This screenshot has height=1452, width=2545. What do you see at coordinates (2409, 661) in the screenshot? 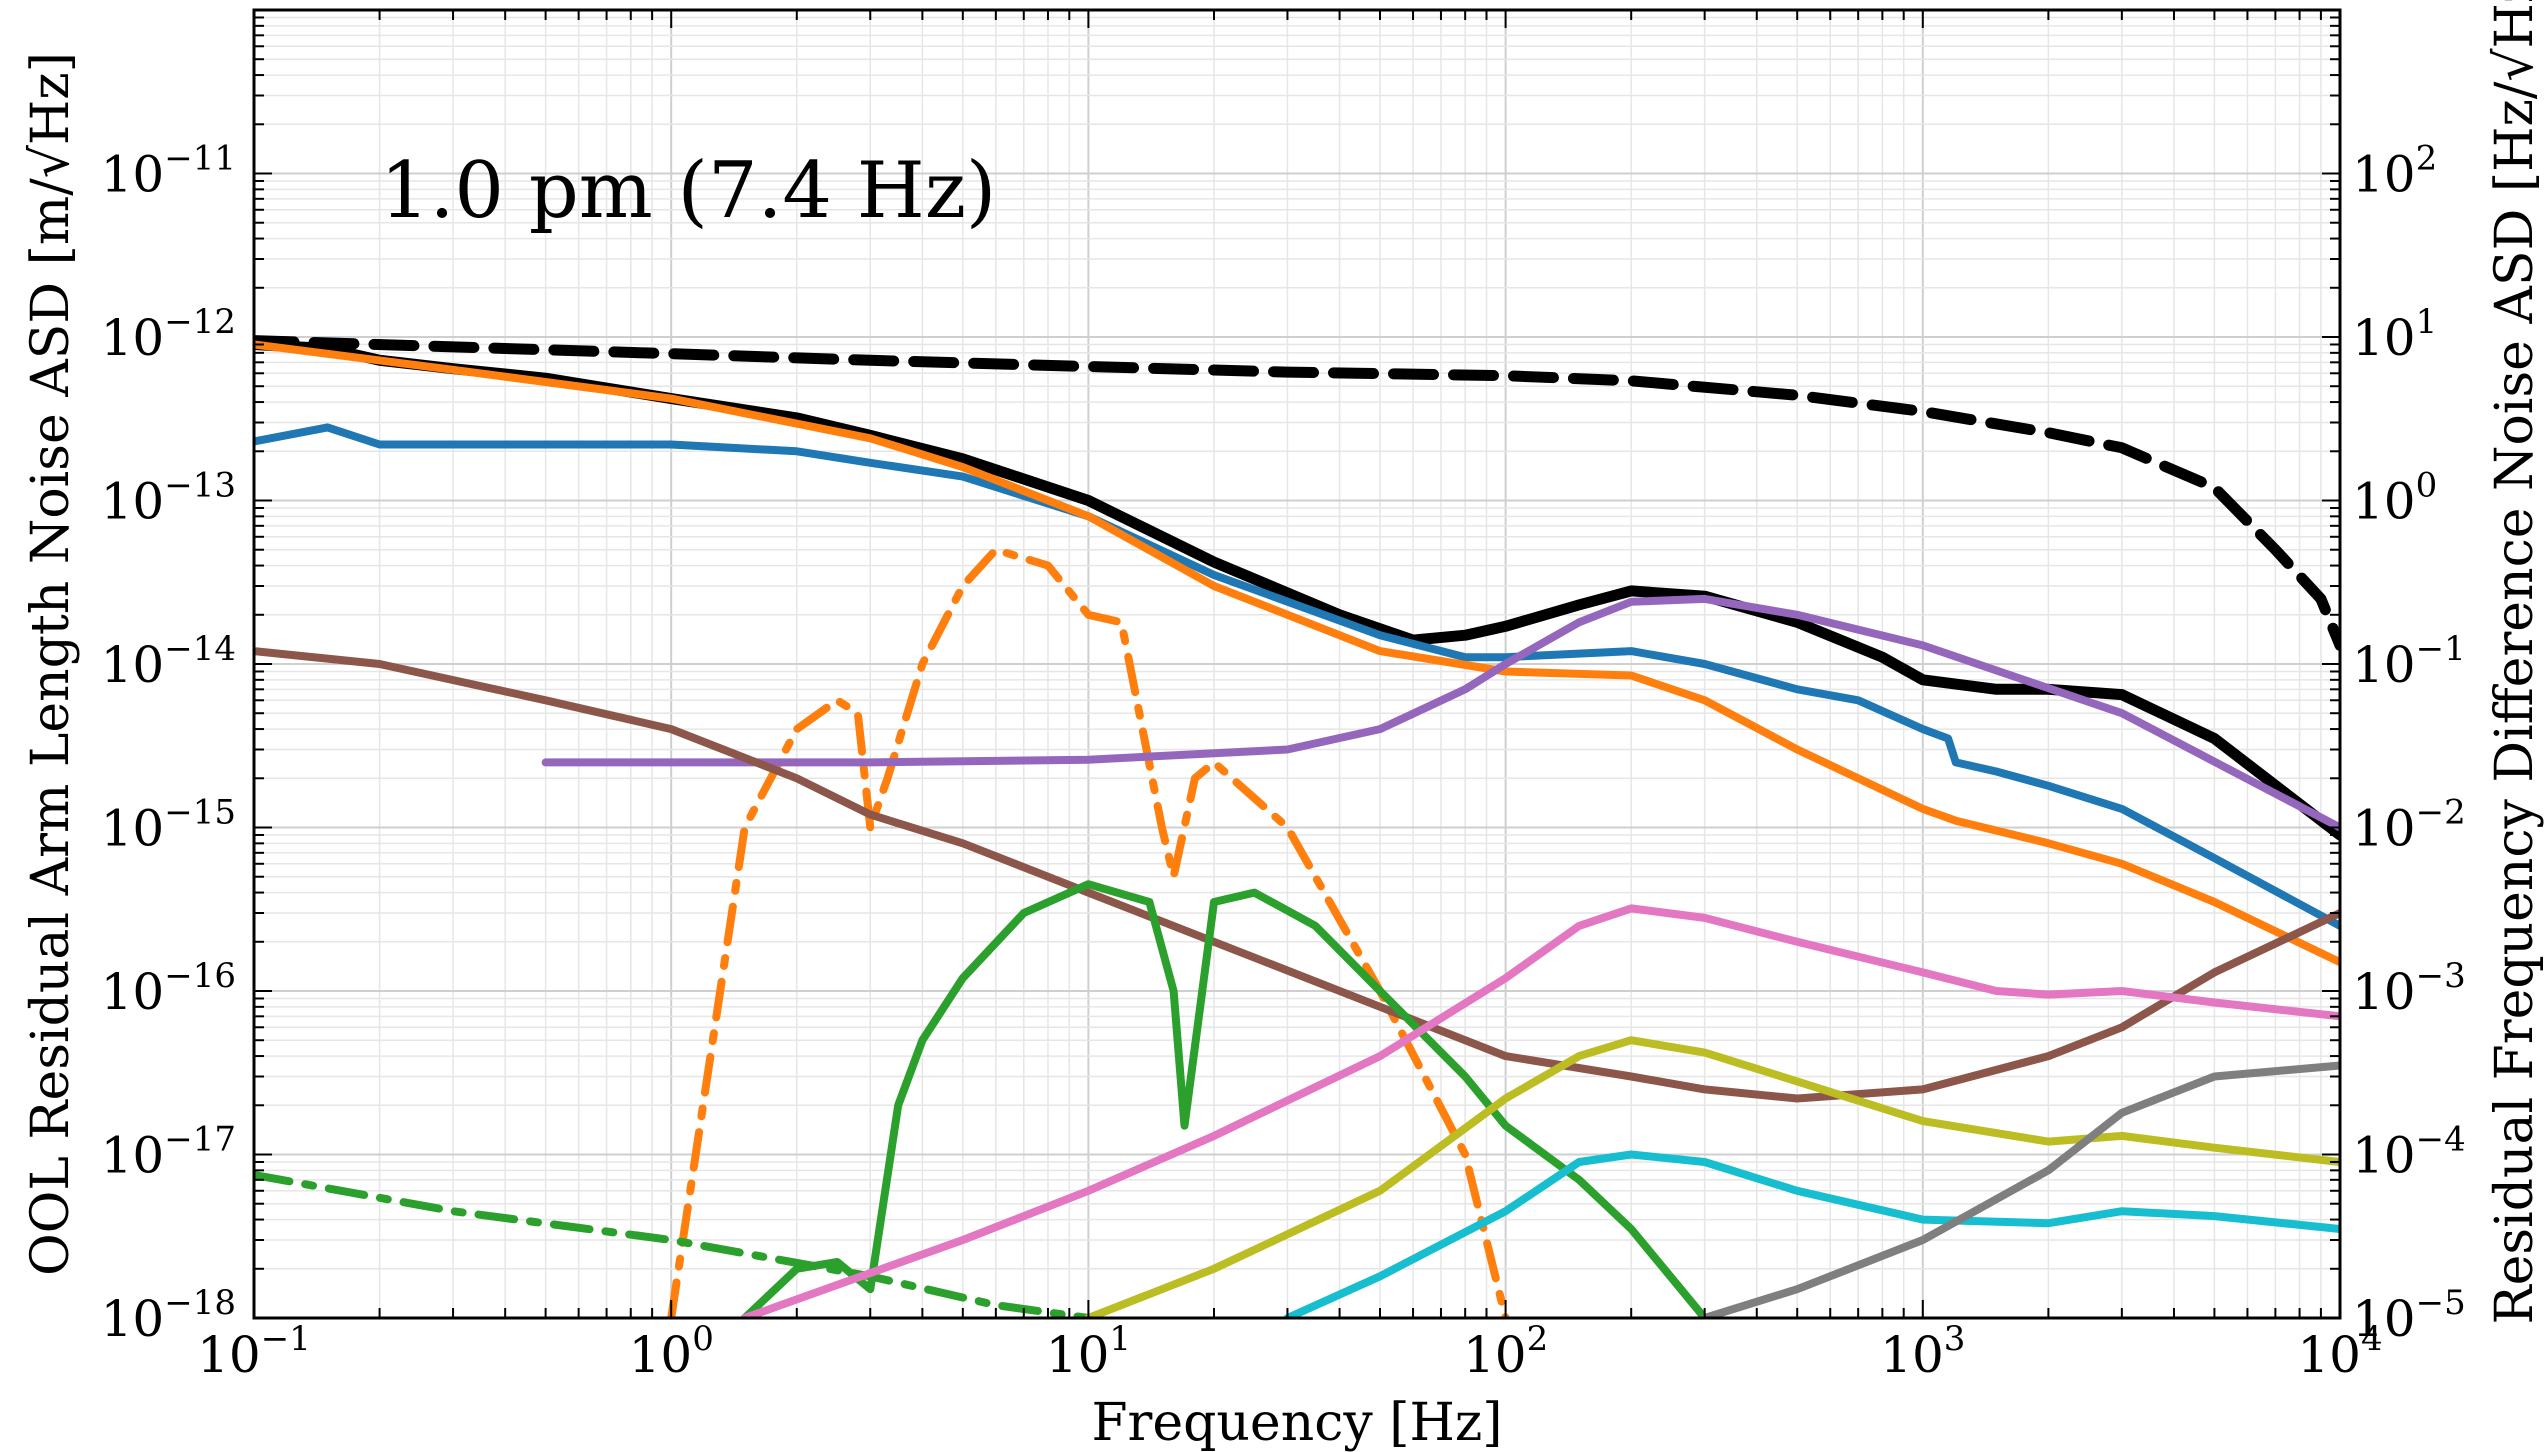
I see `y-tick-label-right: 10⁻¹` at bounding box center [2409, 661].